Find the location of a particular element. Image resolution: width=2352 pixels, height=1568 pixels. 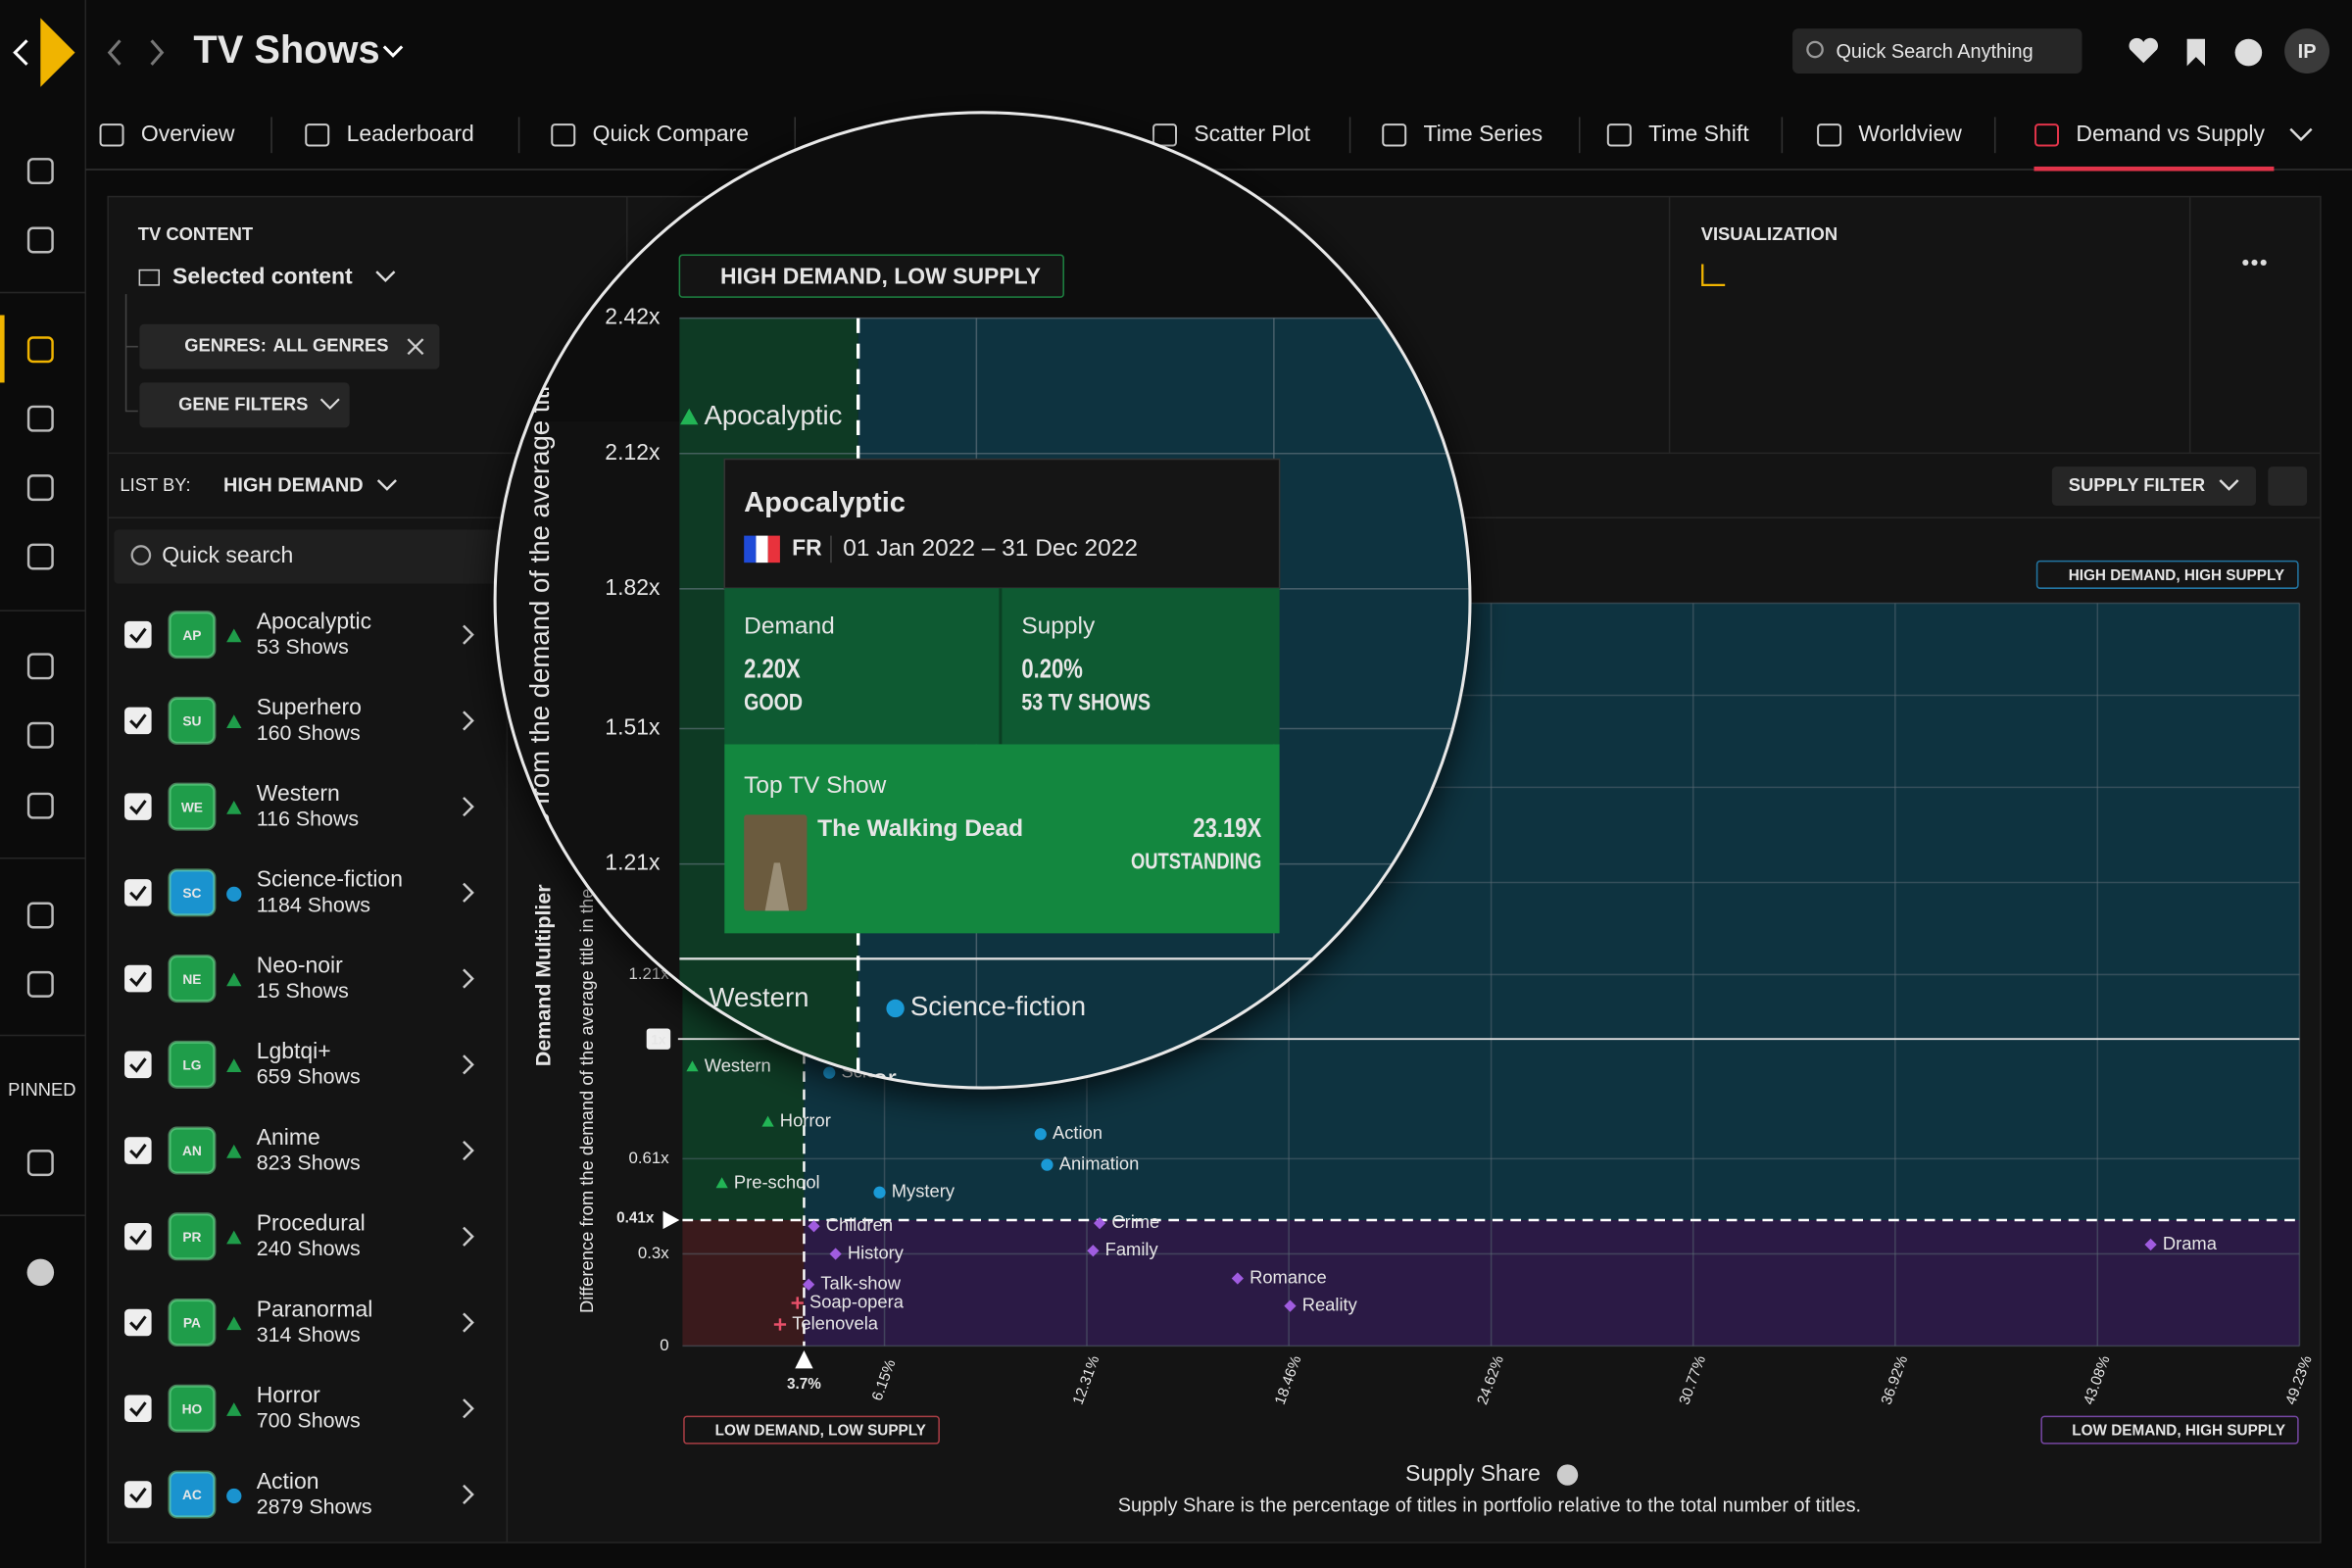

chip-close is located at coordinates (415, 347).